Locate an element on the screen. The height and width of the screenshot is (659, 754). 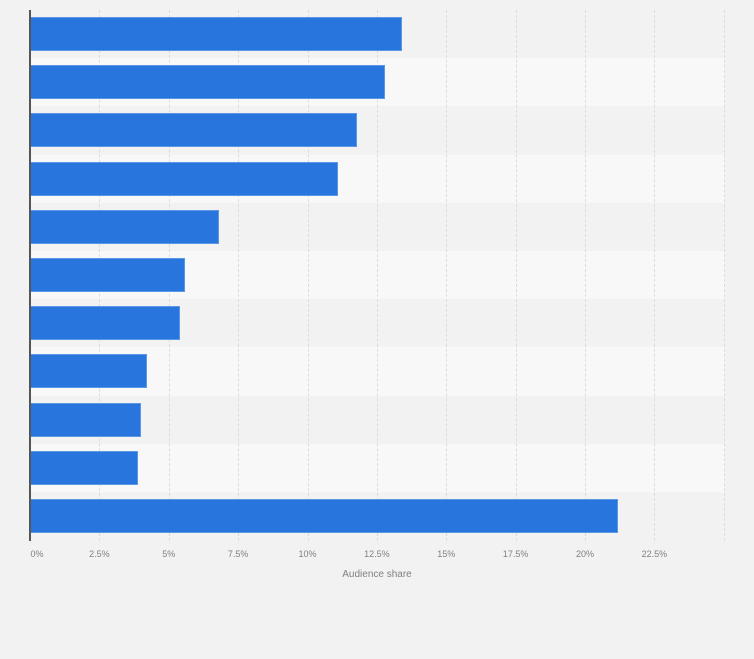
x-tick-label: 2.5% is located at coordinates (99, 554).